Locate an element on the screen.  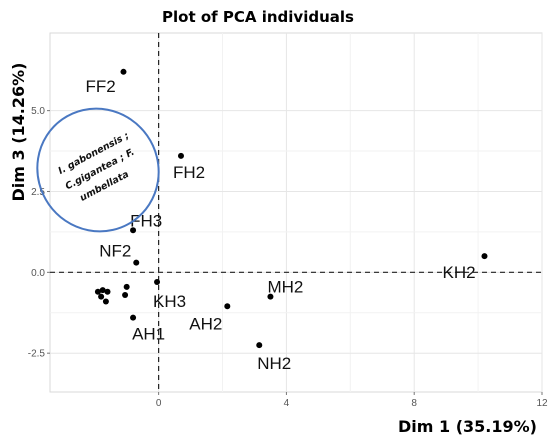
point-label: AH1 is located at coordinates (148, 334).